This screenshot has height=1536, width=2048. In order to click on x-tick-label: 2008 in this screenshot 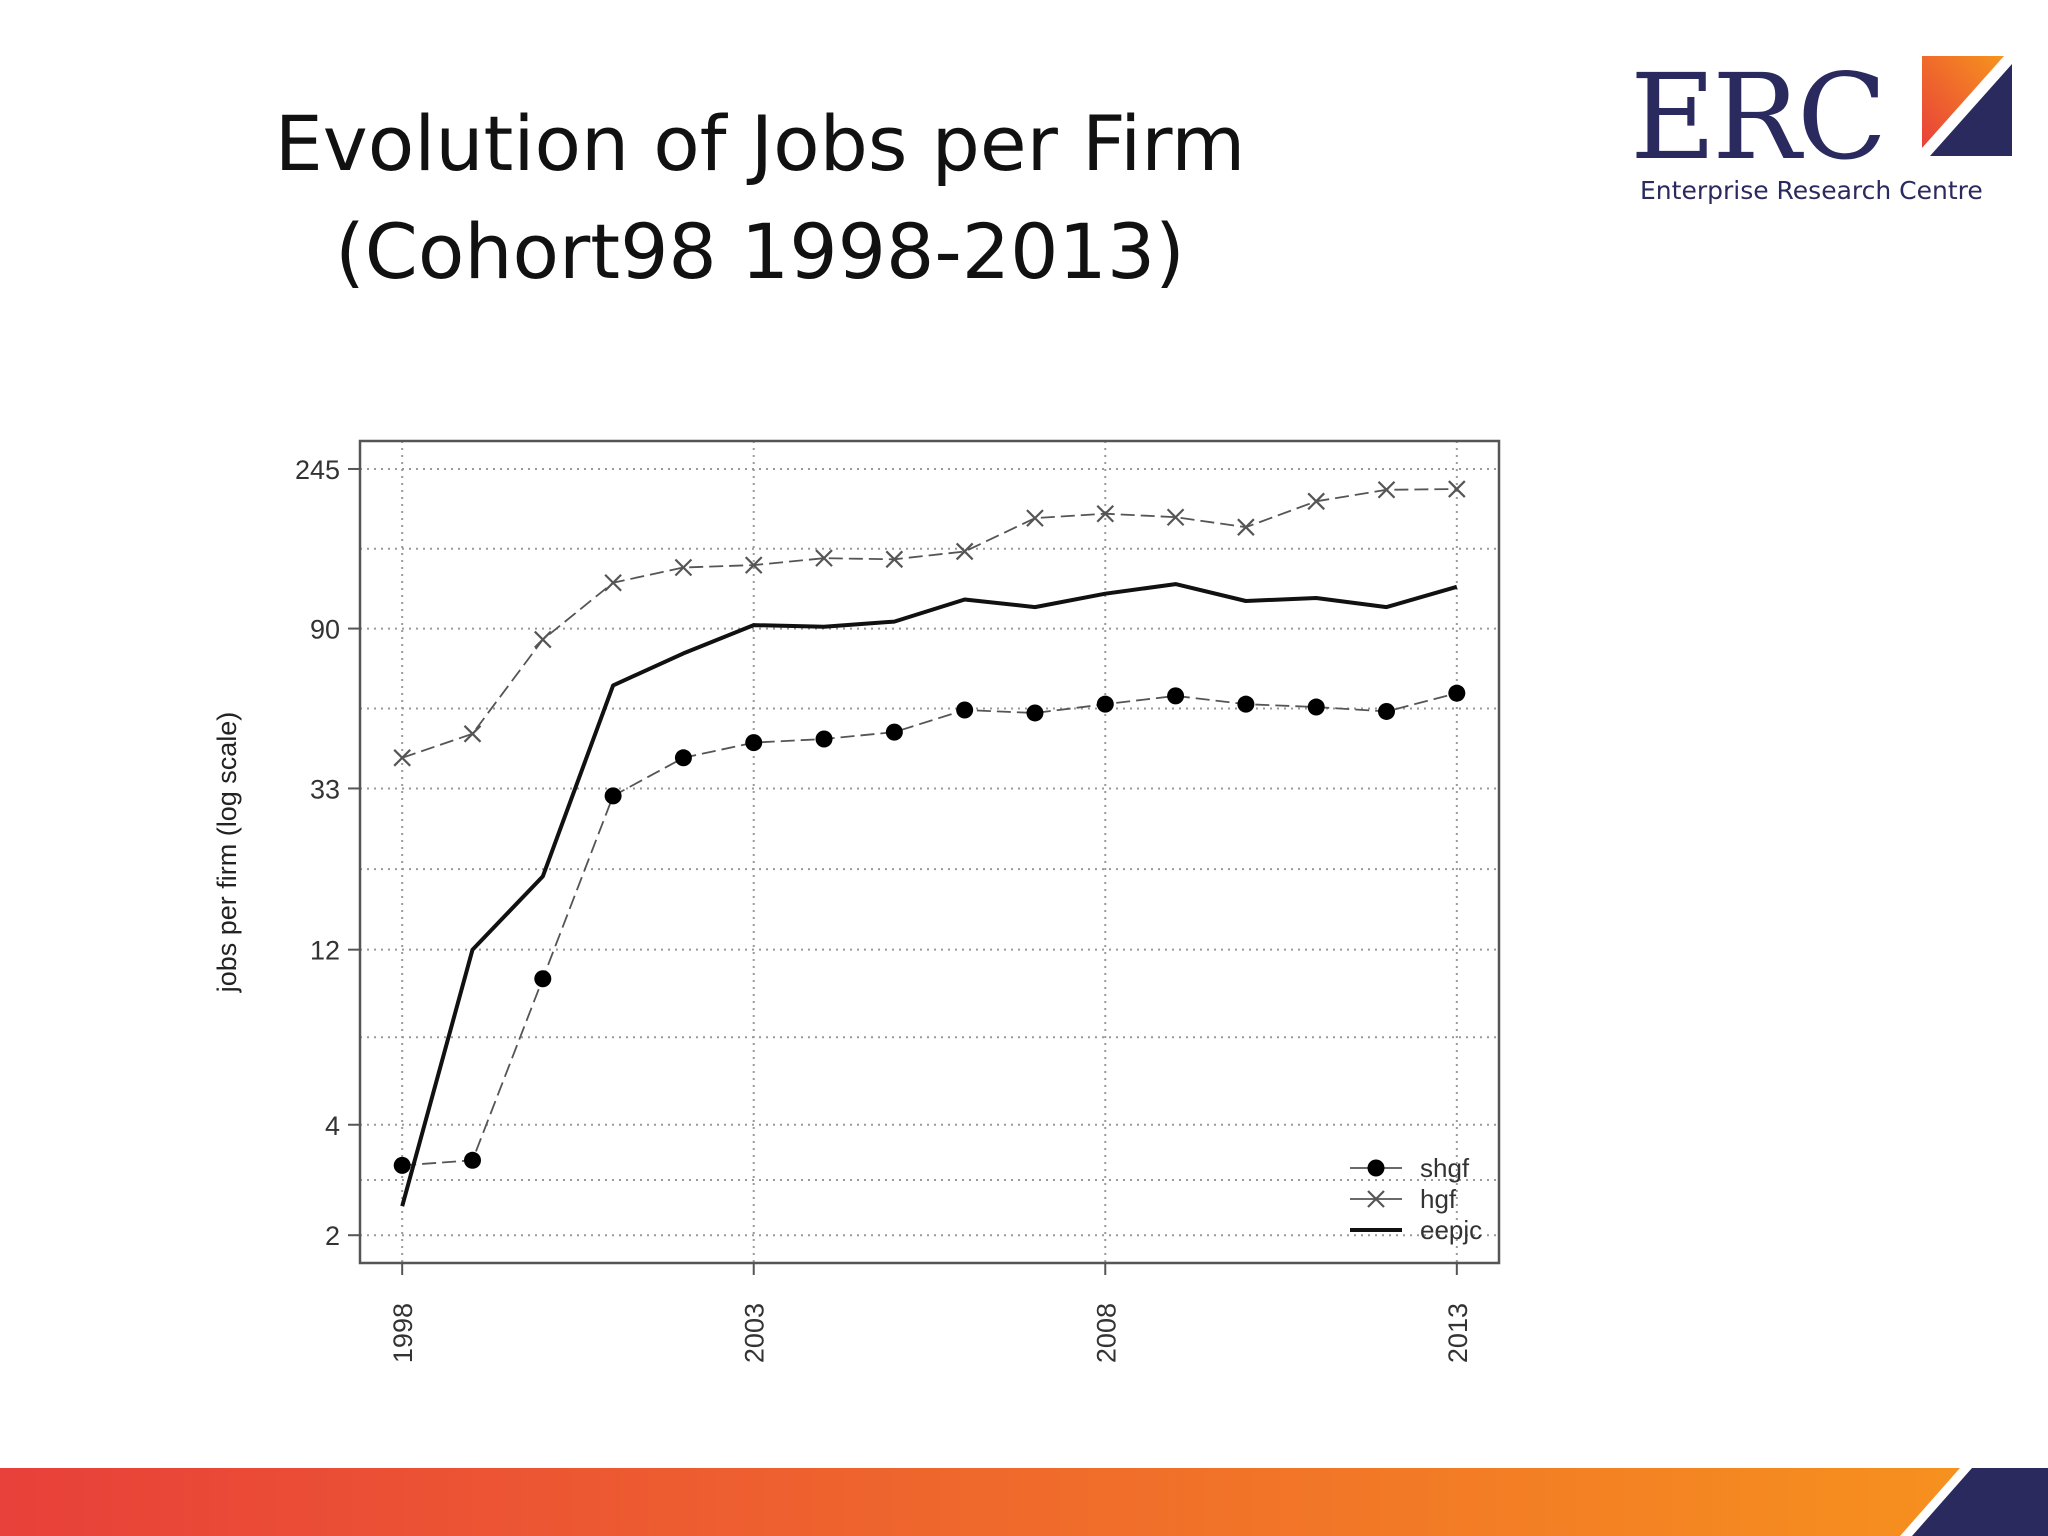, I will do `click(1106, 1333)`.